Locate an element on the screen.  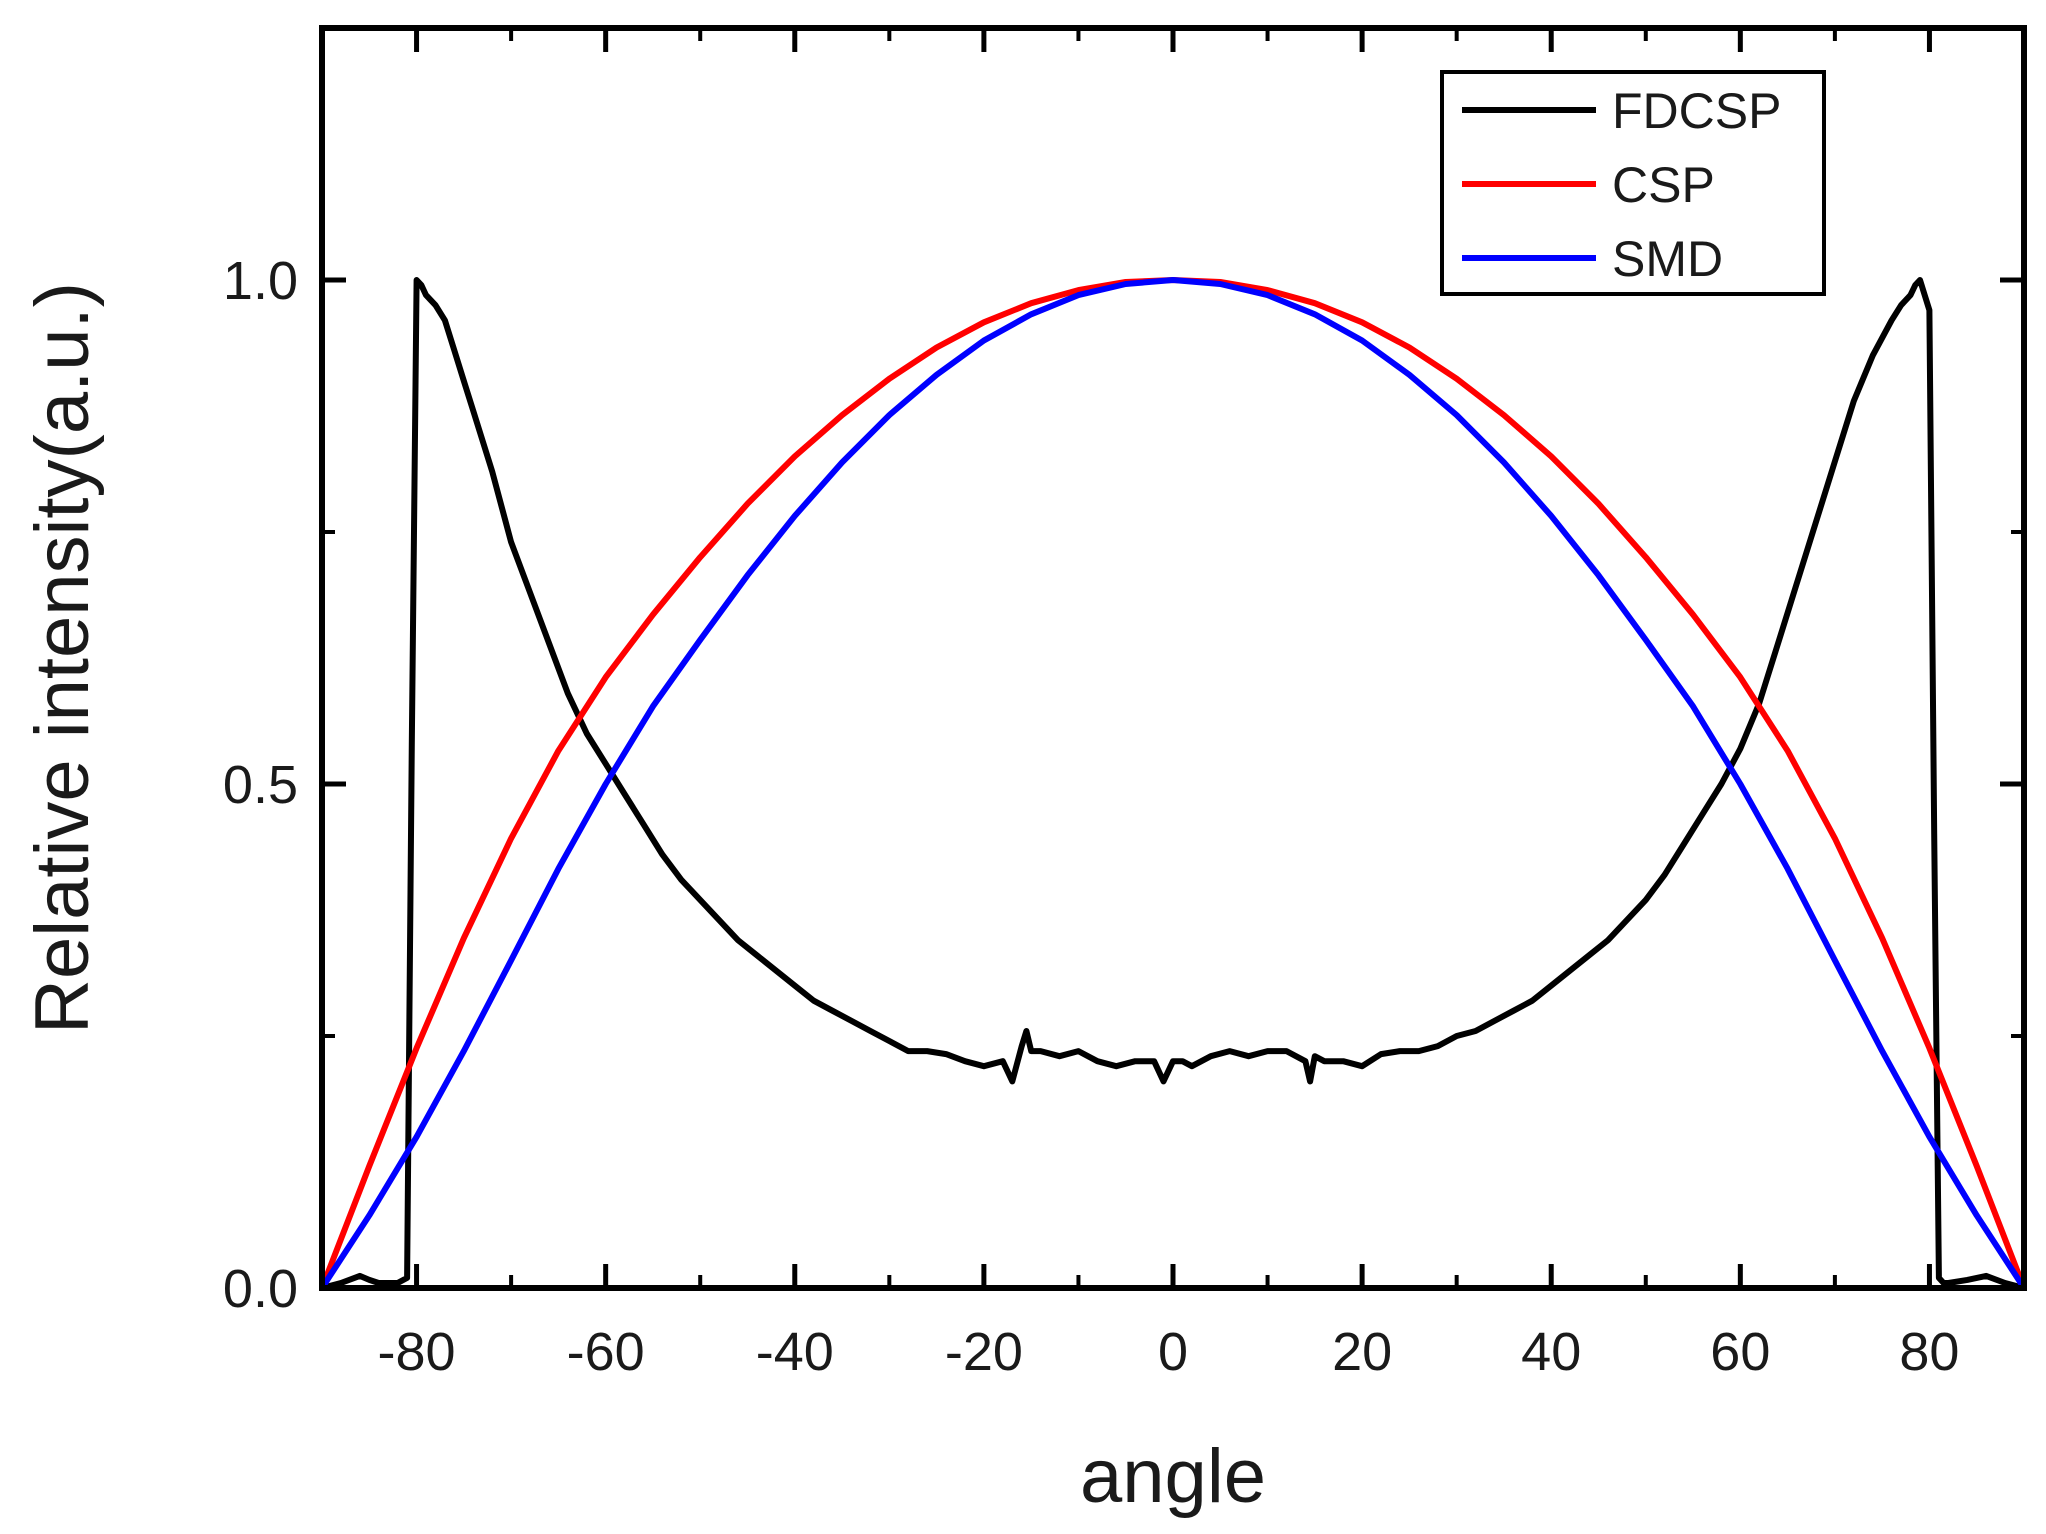
x-tick-label: -40 is located at coordinates (795, 1352).